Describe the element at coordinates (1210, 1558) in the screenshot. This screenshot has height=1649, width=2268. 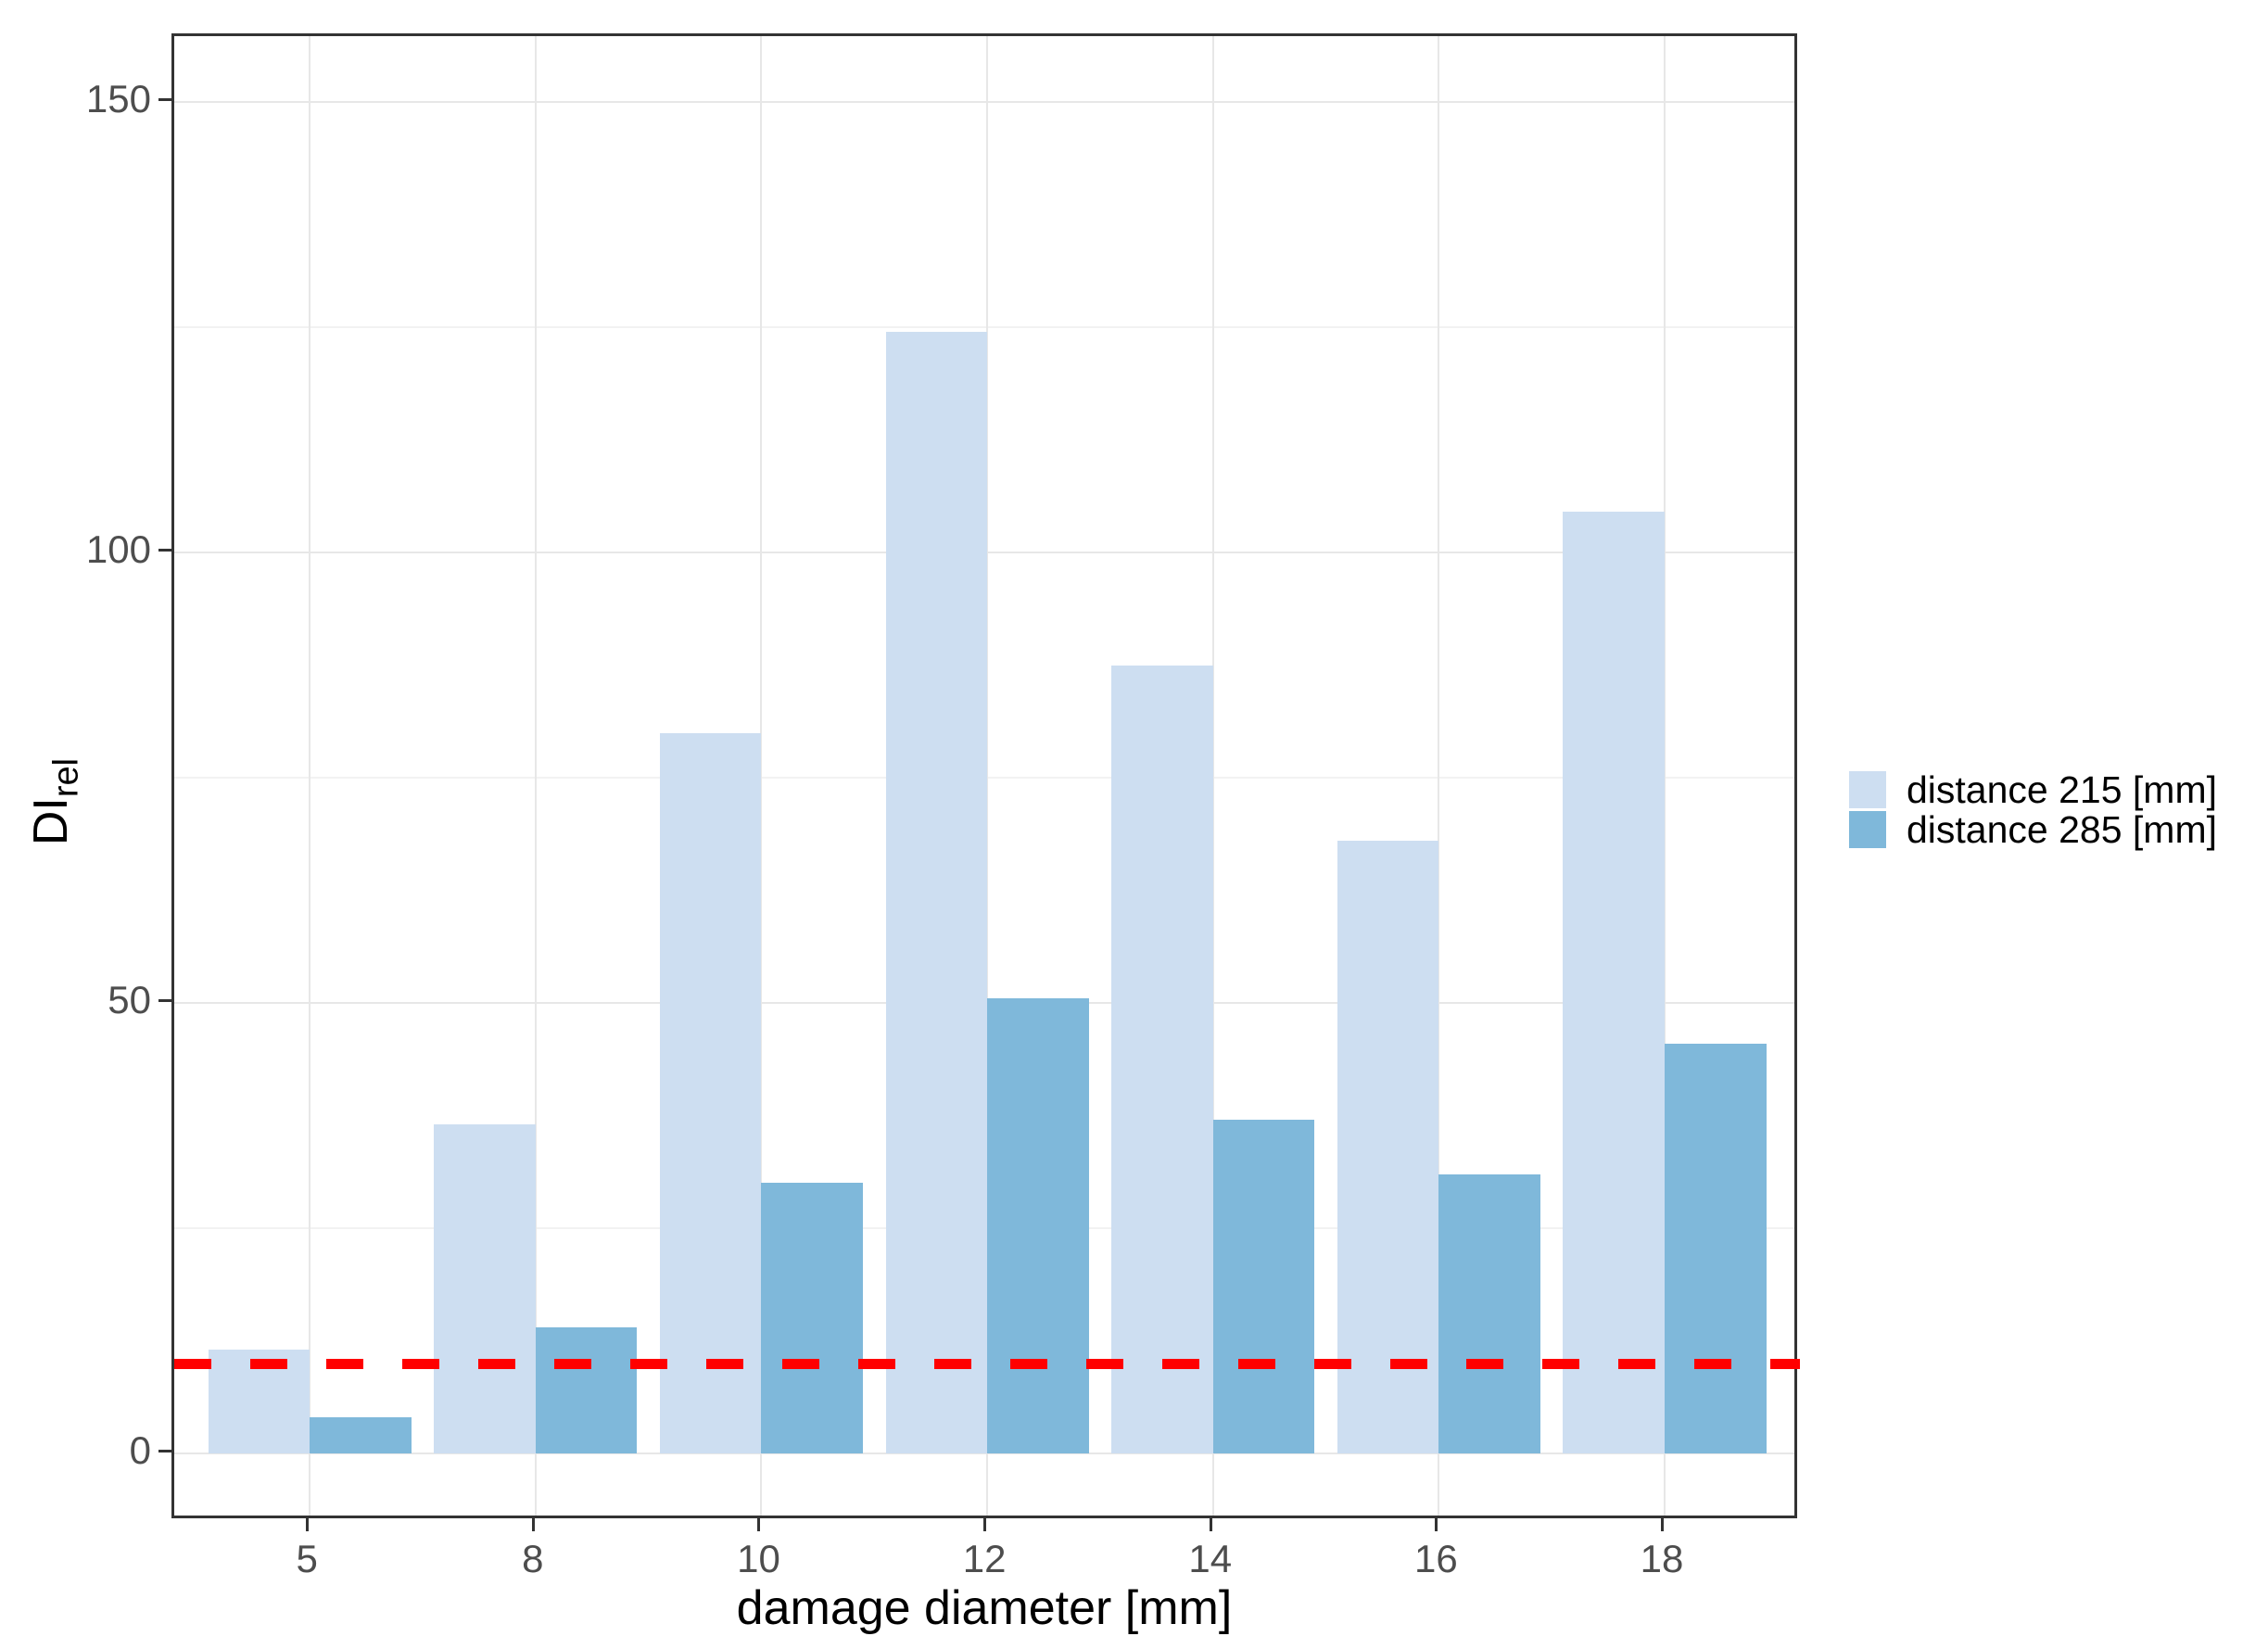
I see `x-tick-label-14: 14` at that location.